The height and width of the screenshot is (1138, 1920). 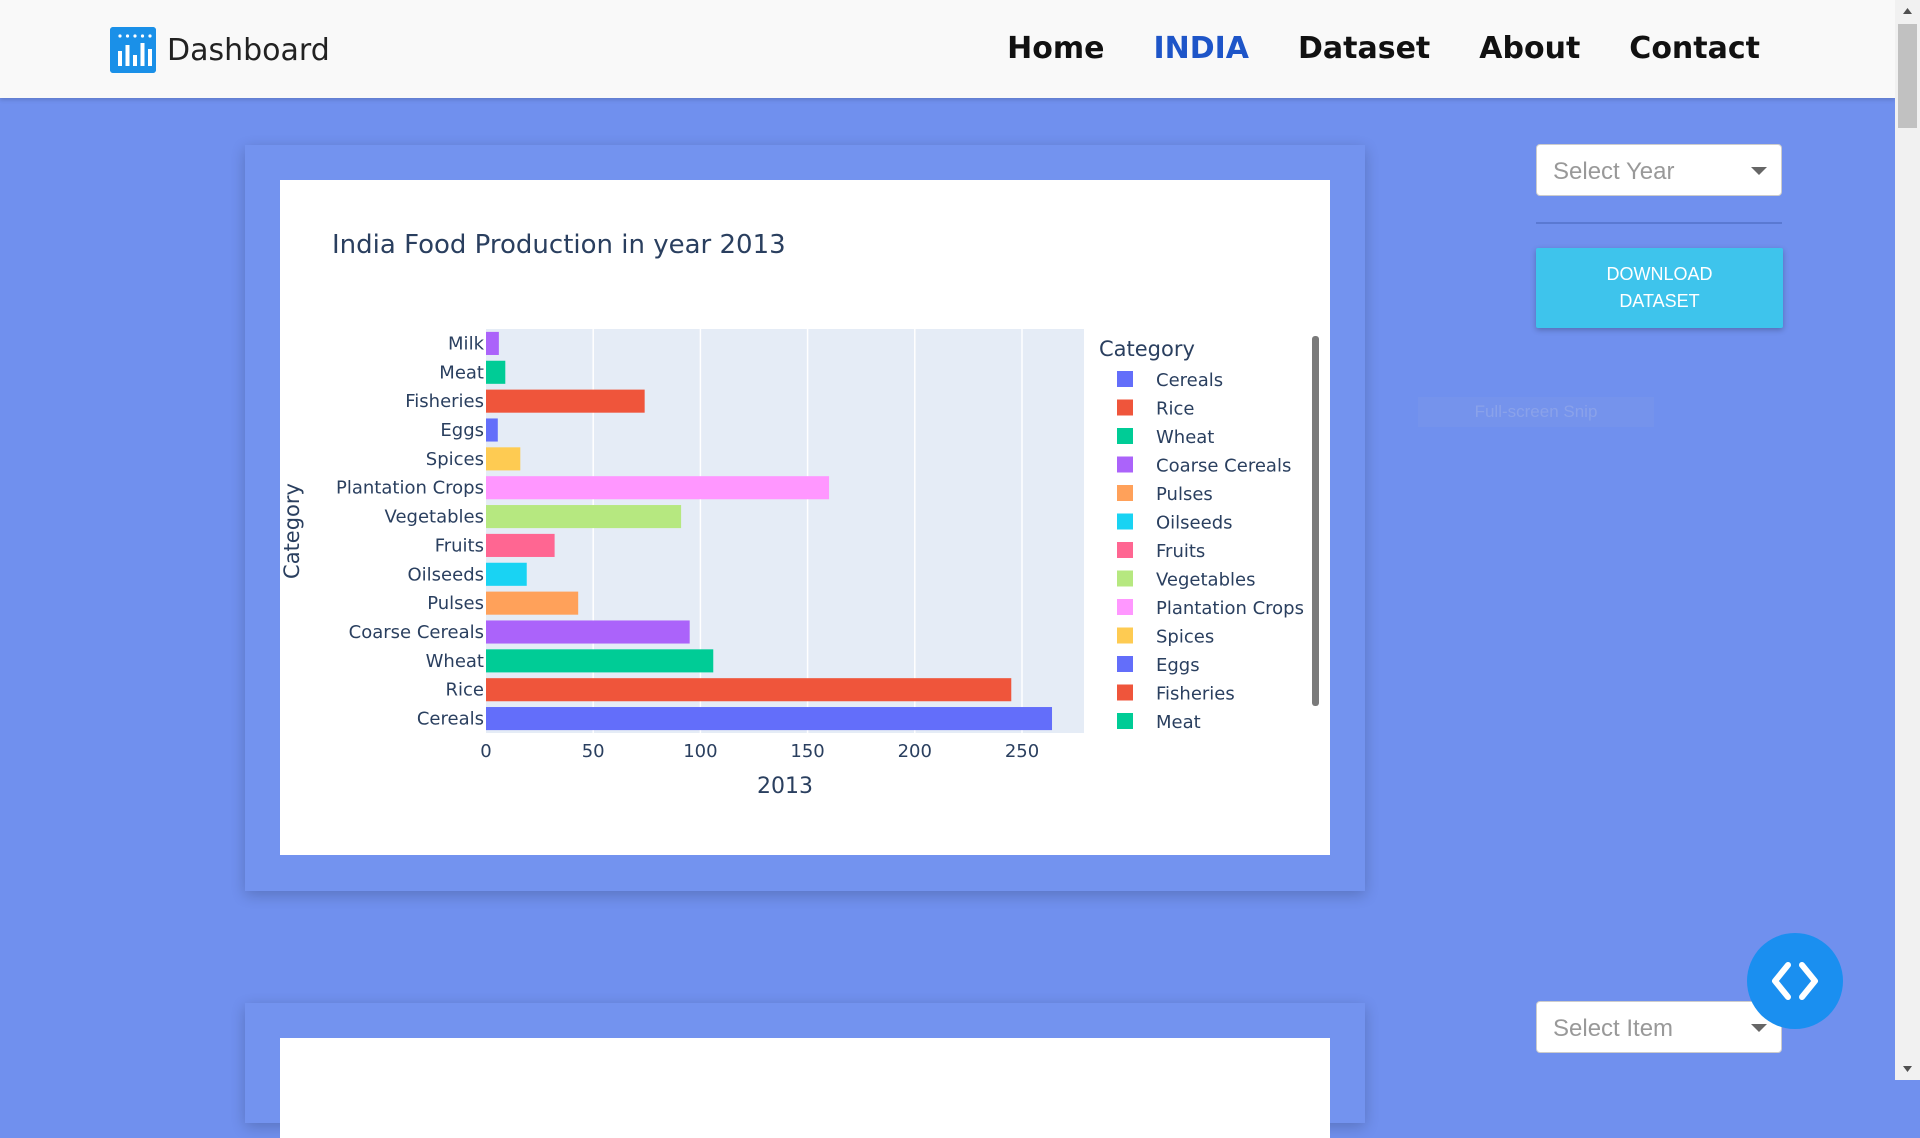 What do you see at coordinates (1189, 380) in the screenshot?
I see `legend-entry: Cereals` at bounding box center [1189, 380].